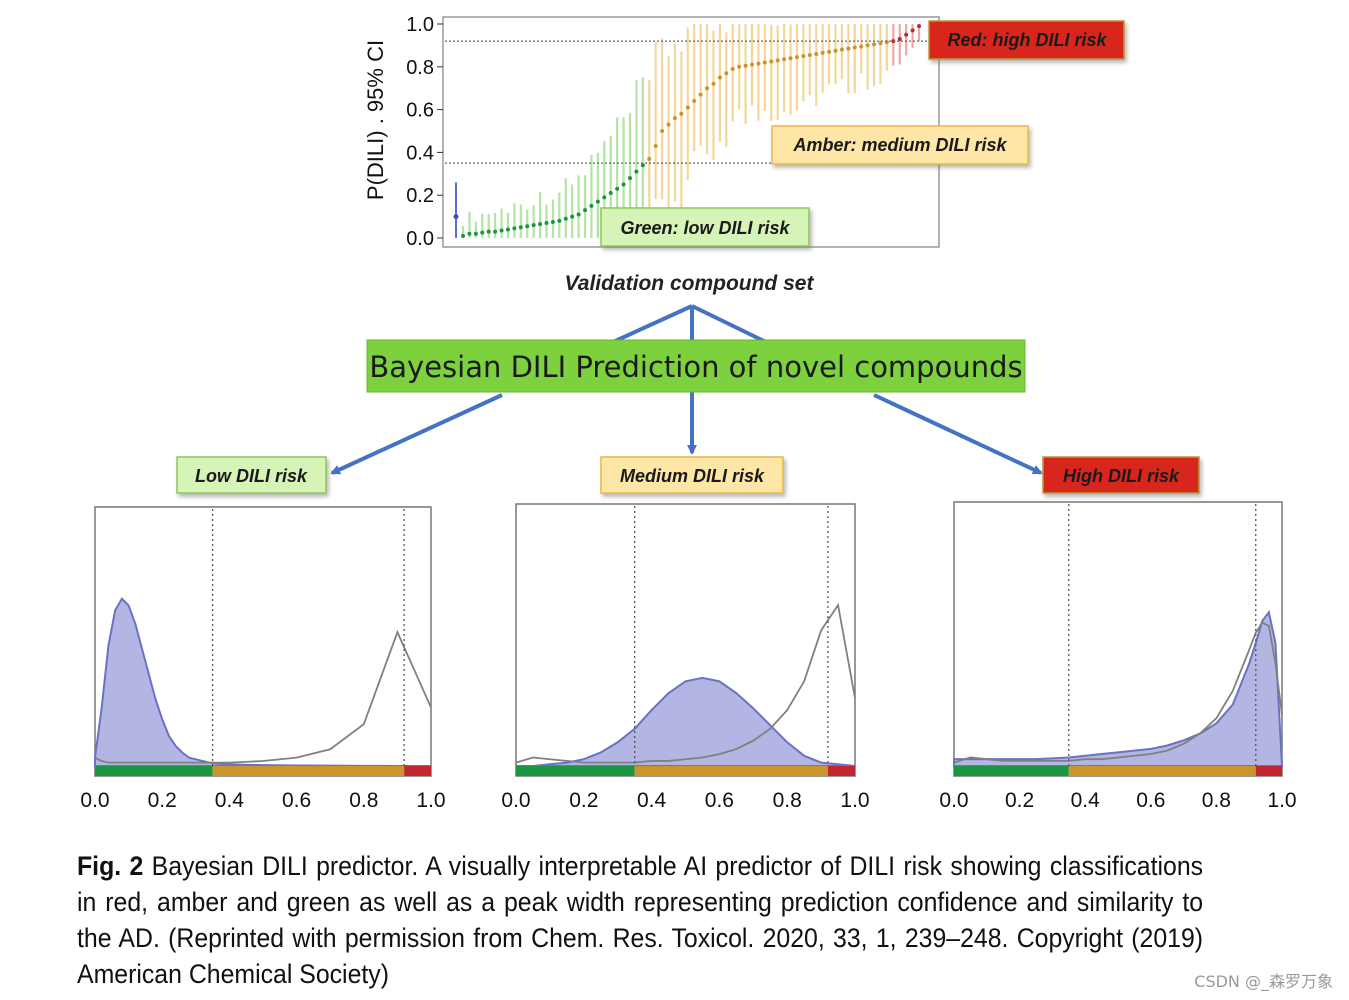  I want to click on ytick-label: 0.0, so click(420, 239).